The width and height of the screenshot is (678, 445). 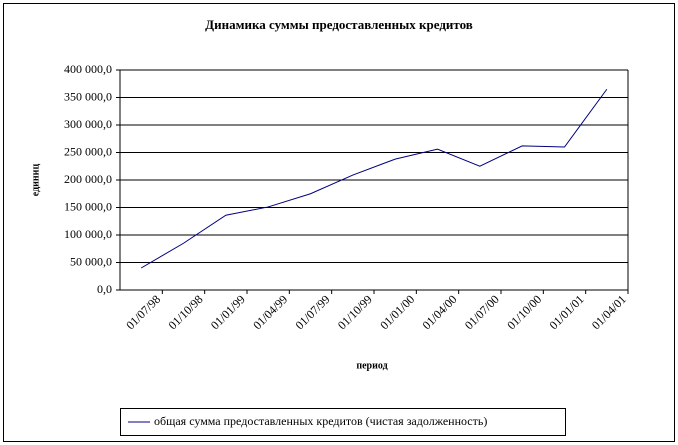 I want to click on y-tick-label: 0,0, so click(x=104, y=289).